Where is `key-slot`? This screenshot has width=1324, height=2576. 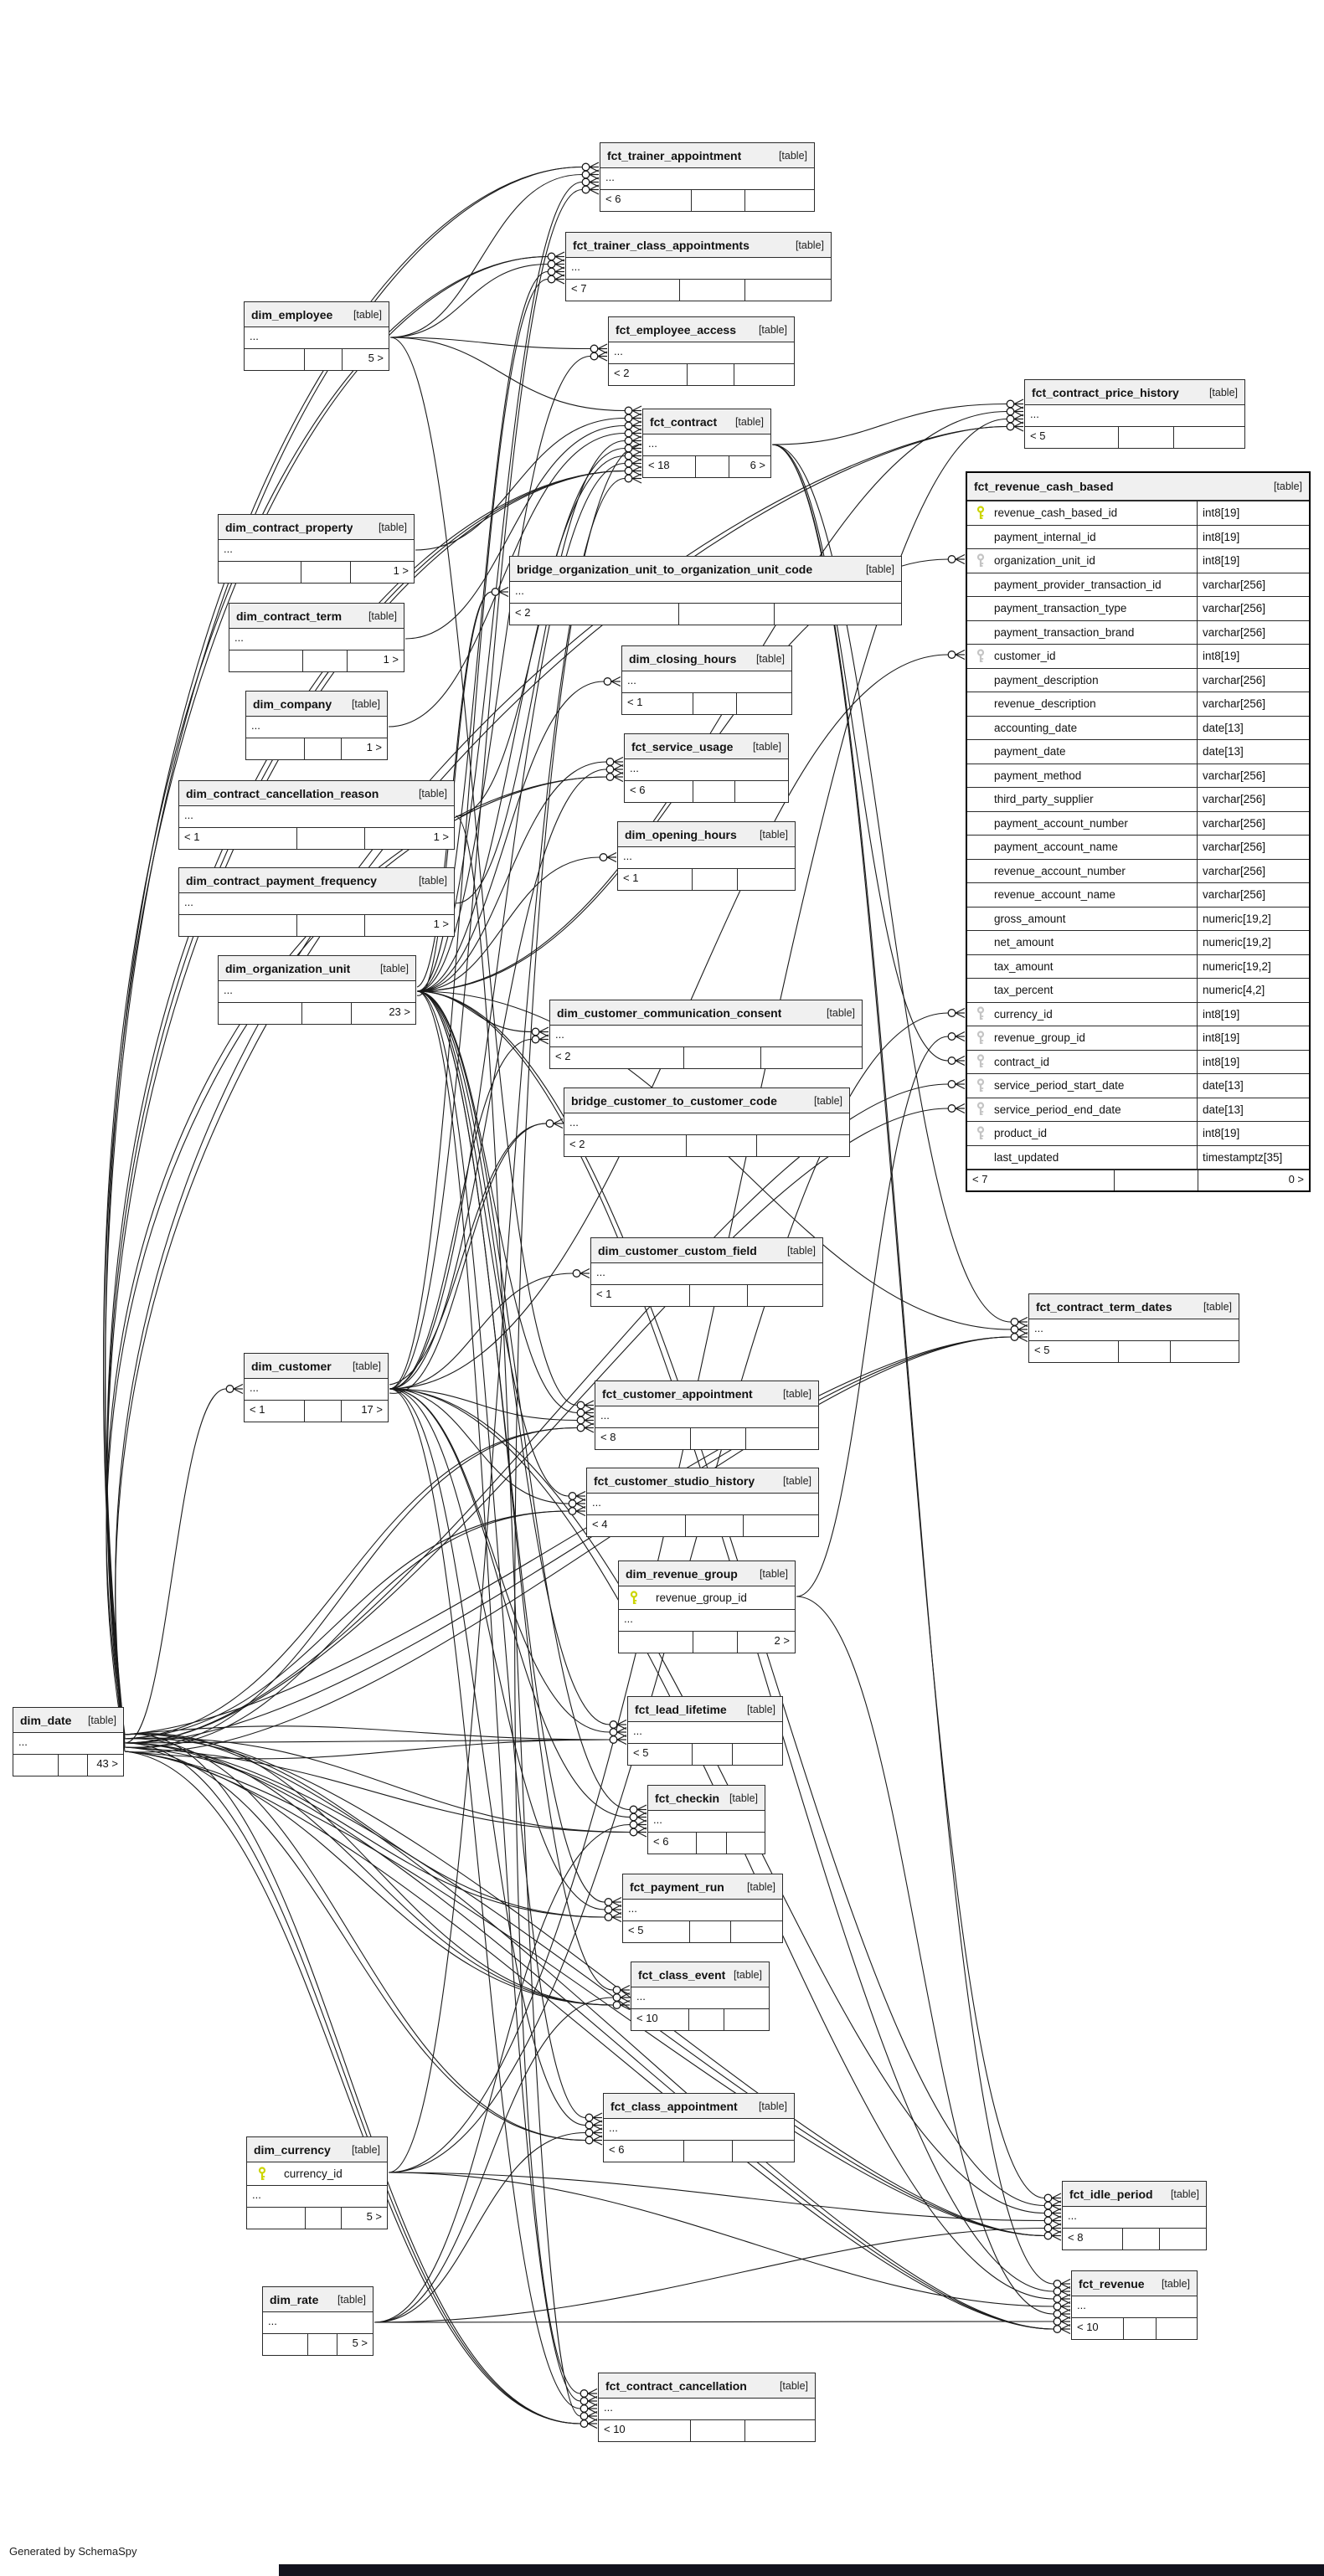 key-slot is located at coordinates (980, 1039).